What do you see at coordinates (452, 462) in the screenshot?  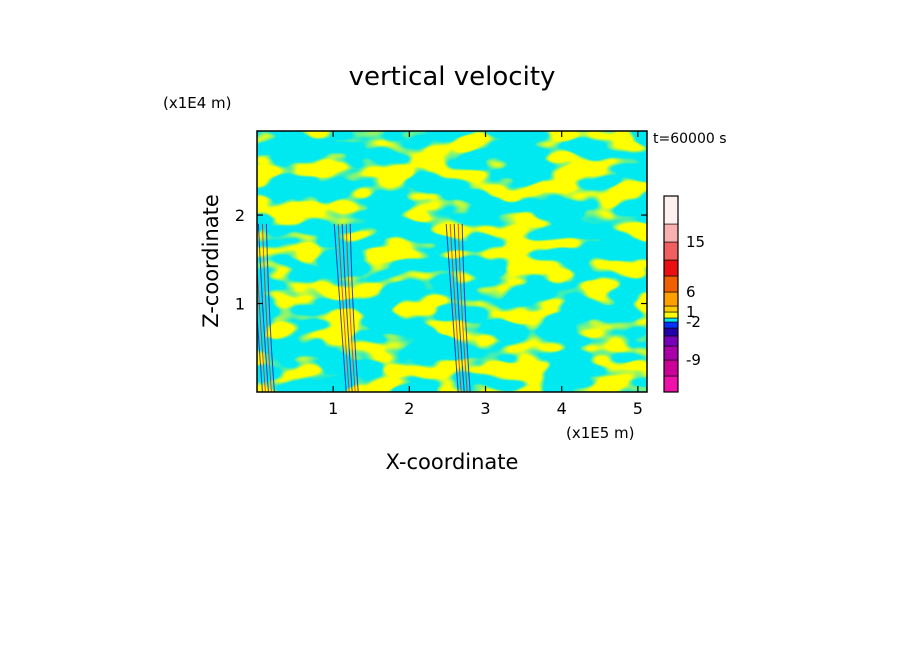 I see `x-axis-label: X-coordinate` at bounding box center [452, 462].